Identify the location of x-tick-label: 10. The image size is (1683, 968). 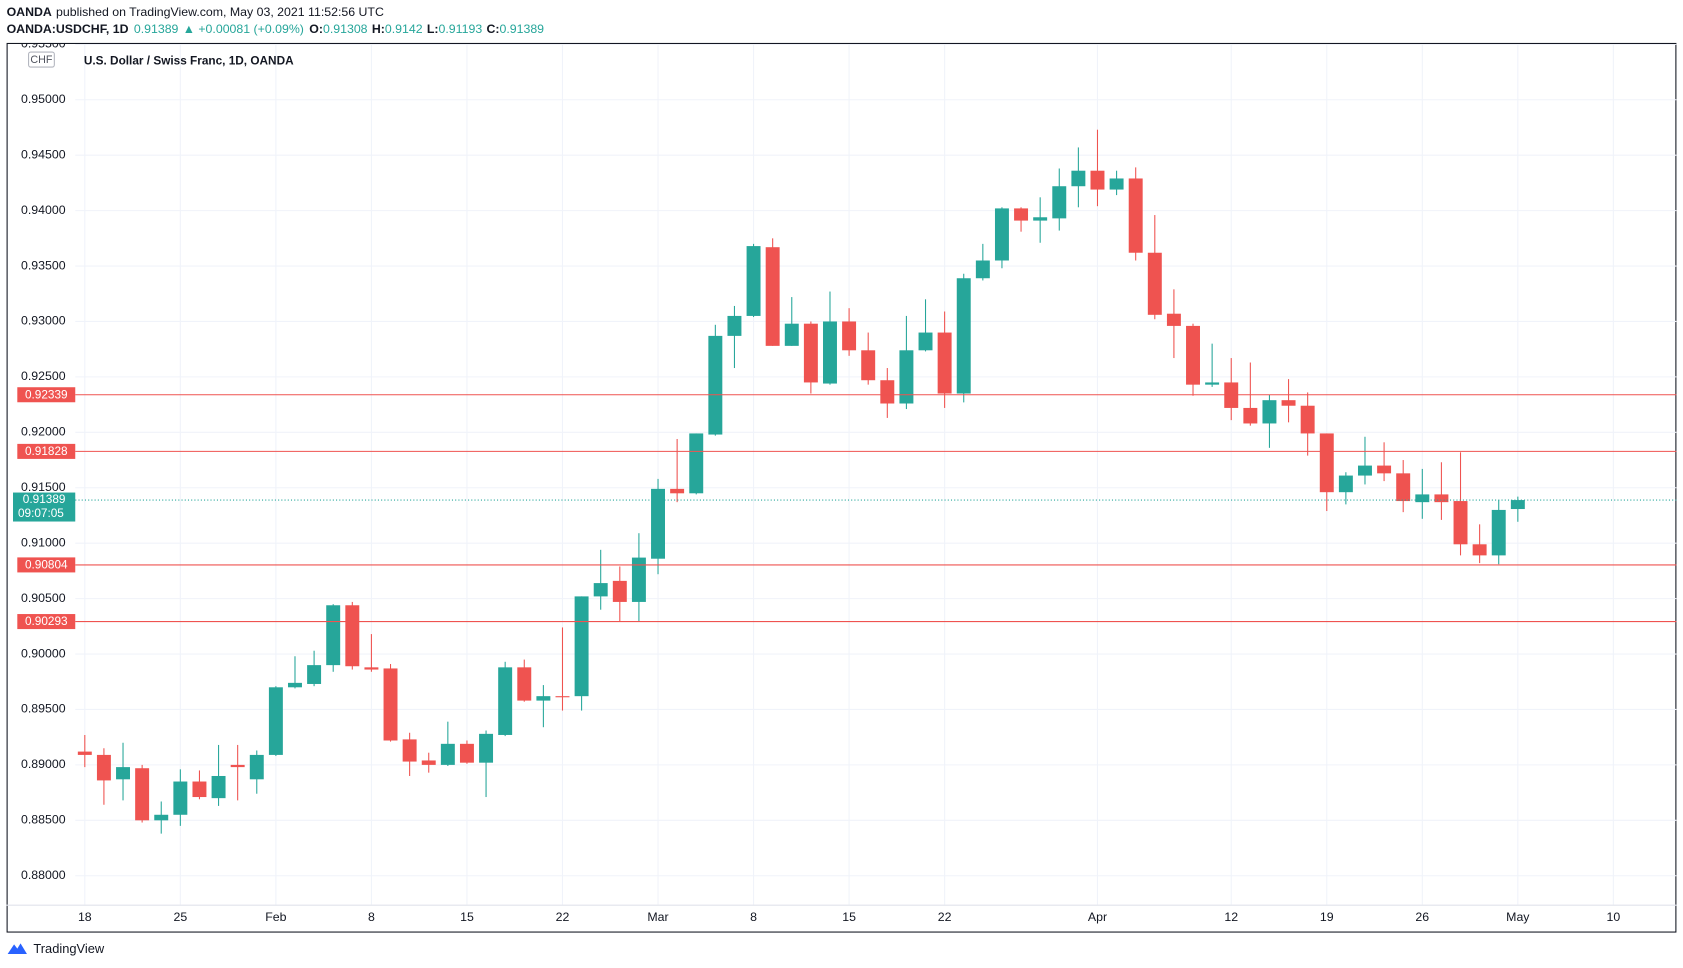
(1614, 917).